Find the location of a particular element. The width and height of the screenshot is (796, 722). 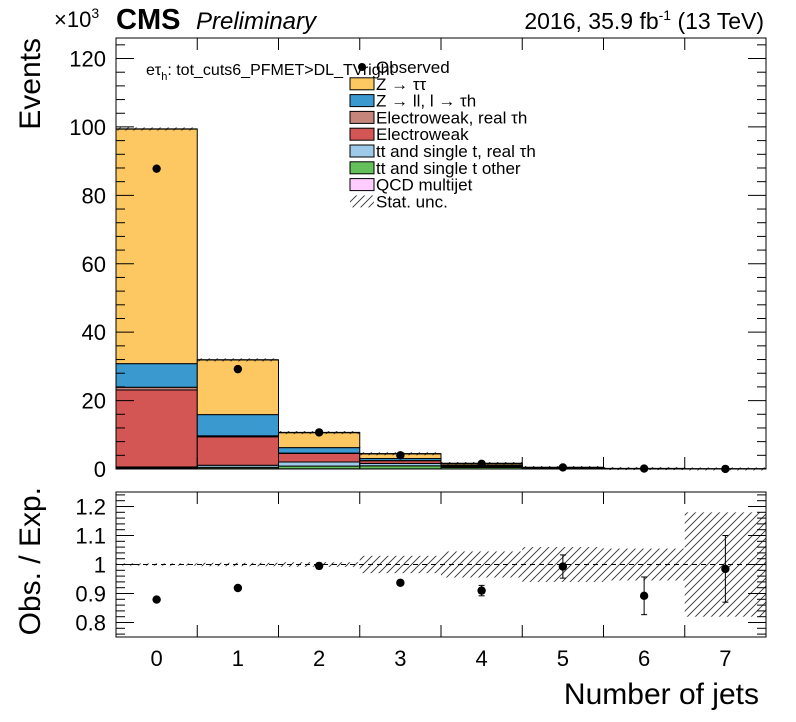

ratio-points is located at coordinates (441, 575).